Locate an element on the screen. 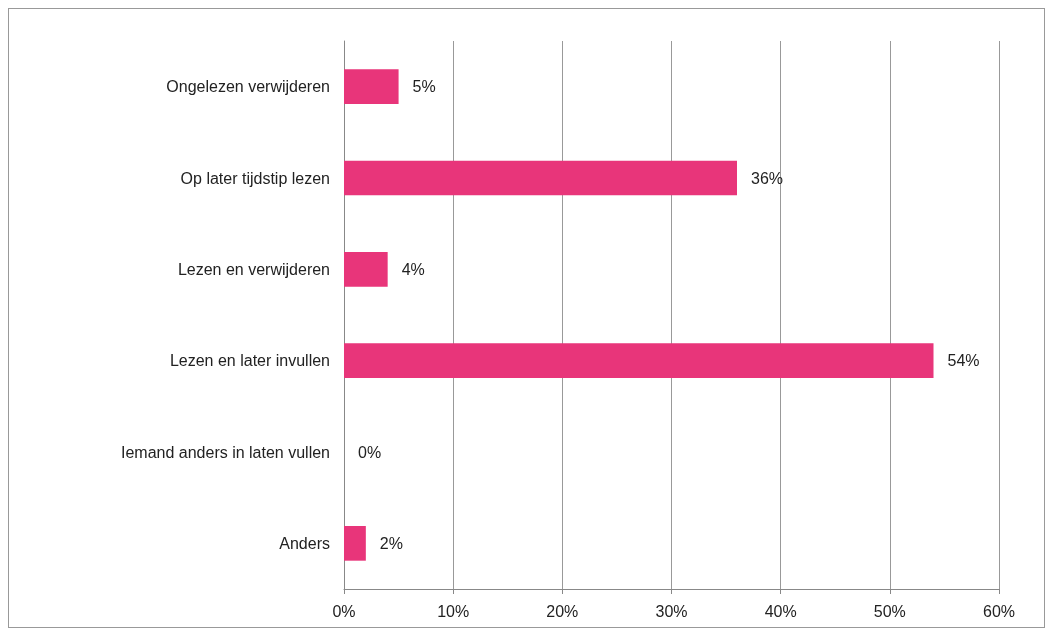 The width and height of the screenshot is (1053, 636). data-label: 2% is located at coordinates (391, 543).